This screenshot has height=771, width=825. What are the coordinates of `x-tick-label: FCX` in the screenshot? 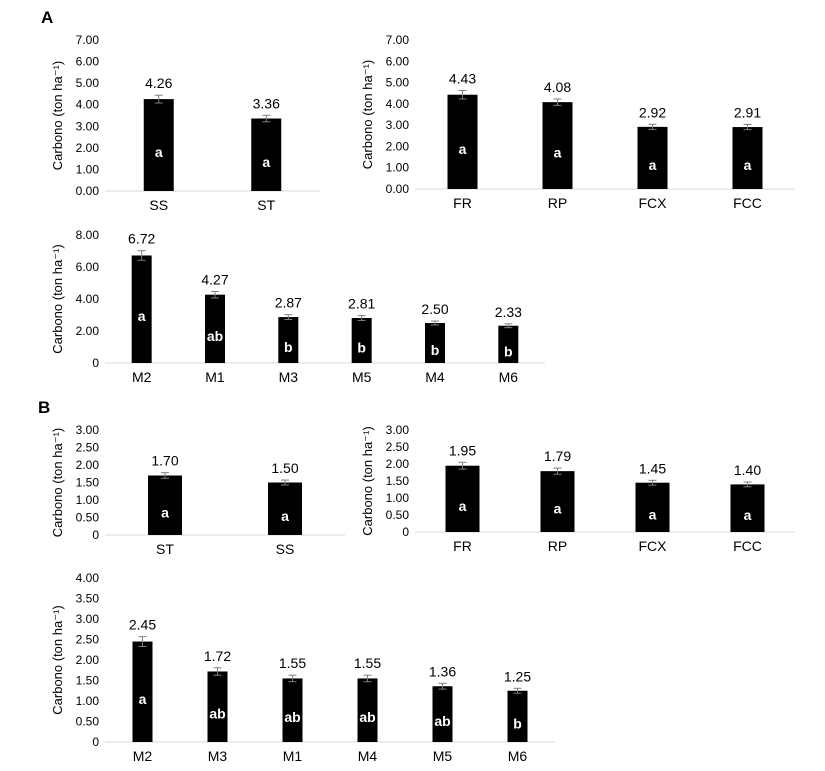 It's located at (653, 546).